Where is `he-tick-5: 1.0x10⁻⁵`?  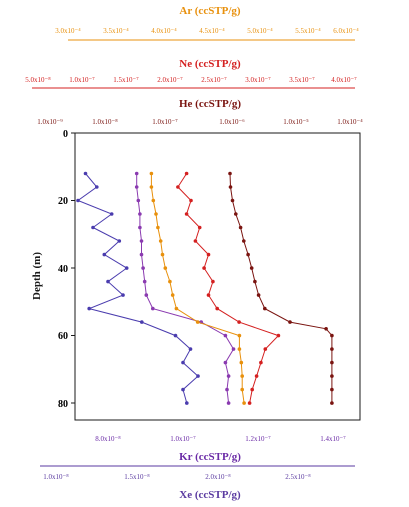
he-tick-5: 1.0x10⁻⁵ is located at coordinates (296, 122).